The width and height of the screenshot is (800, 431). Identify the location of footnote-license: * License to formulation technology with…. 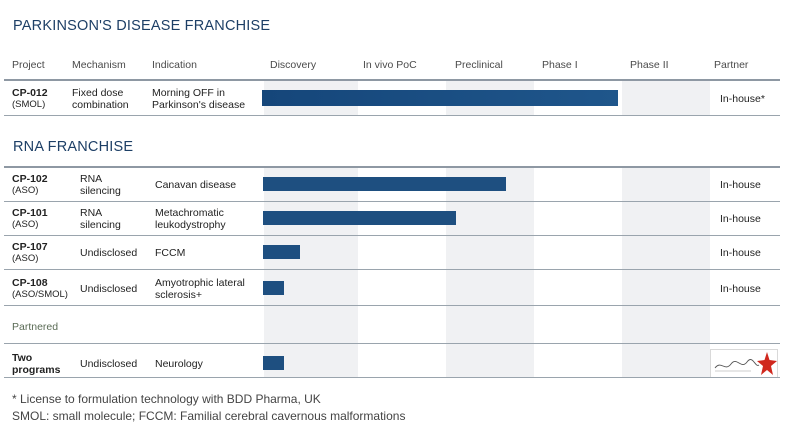
(166, 399).